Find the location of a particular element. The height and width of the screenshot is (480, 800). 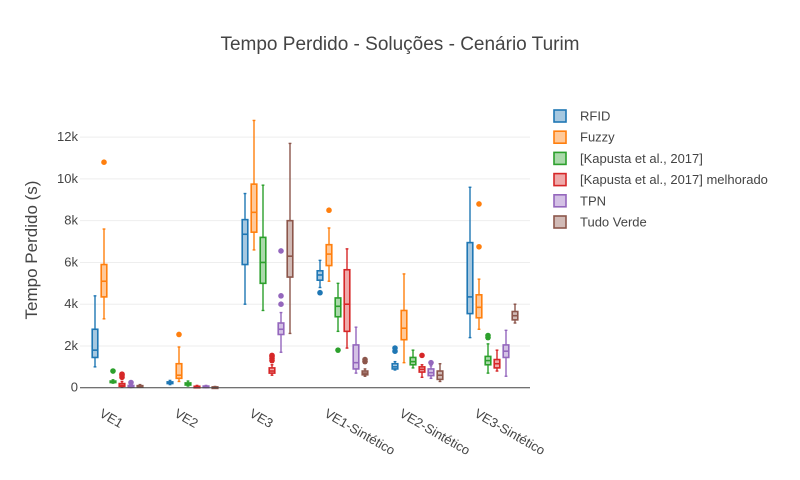

legend-item: TPN is located at coordinates (579, 200).